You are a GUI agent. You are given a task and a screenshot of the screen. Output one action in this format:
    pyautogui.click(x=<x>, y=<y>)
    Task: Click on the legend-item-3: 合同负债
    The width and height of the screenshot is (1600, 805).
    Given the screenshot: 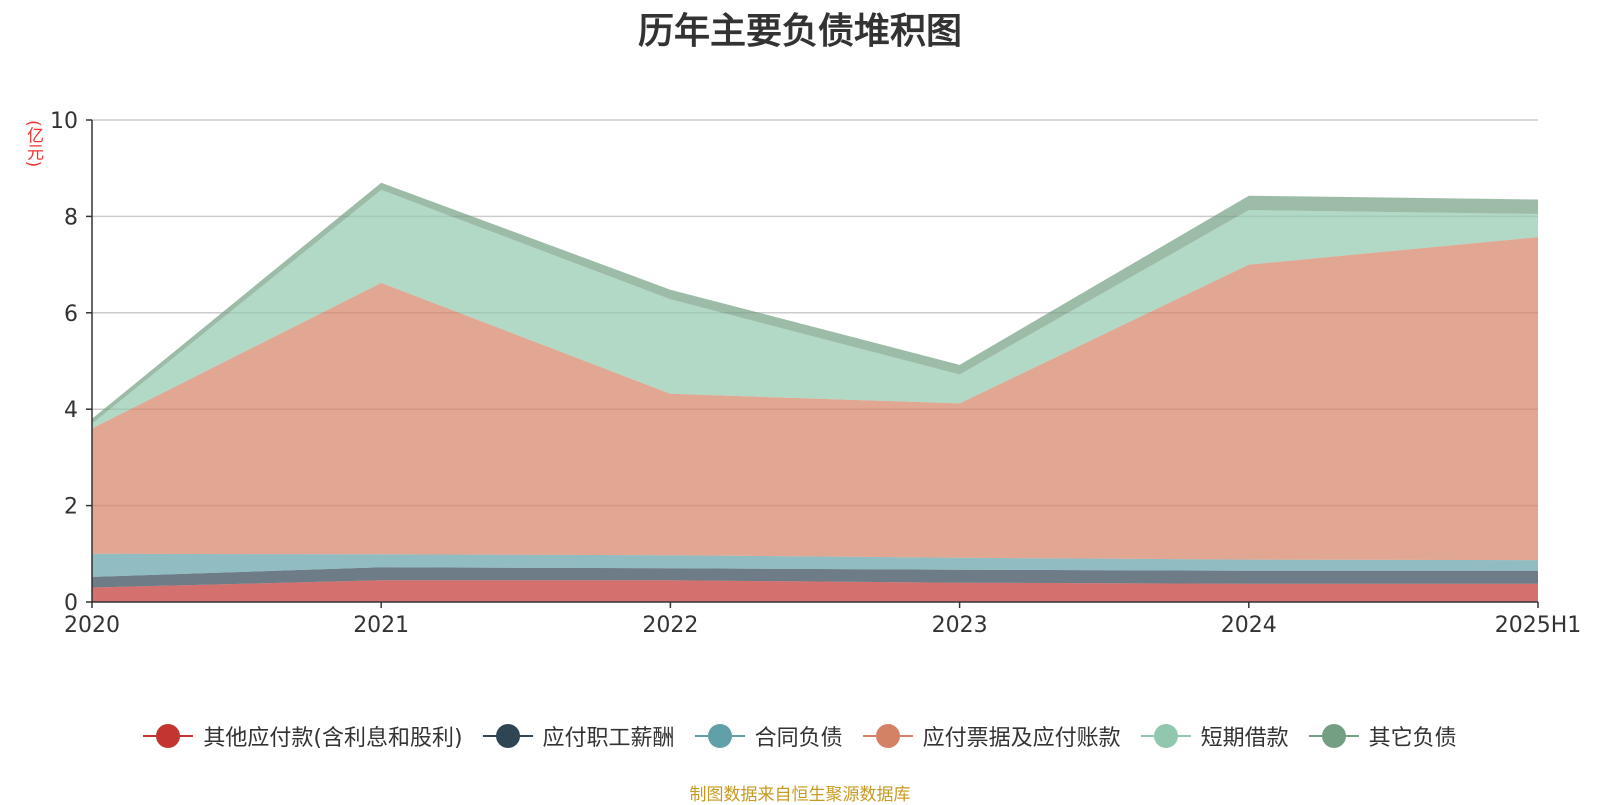 What is the action you would take?
    pyautogui.click(x=768, y=736)
    